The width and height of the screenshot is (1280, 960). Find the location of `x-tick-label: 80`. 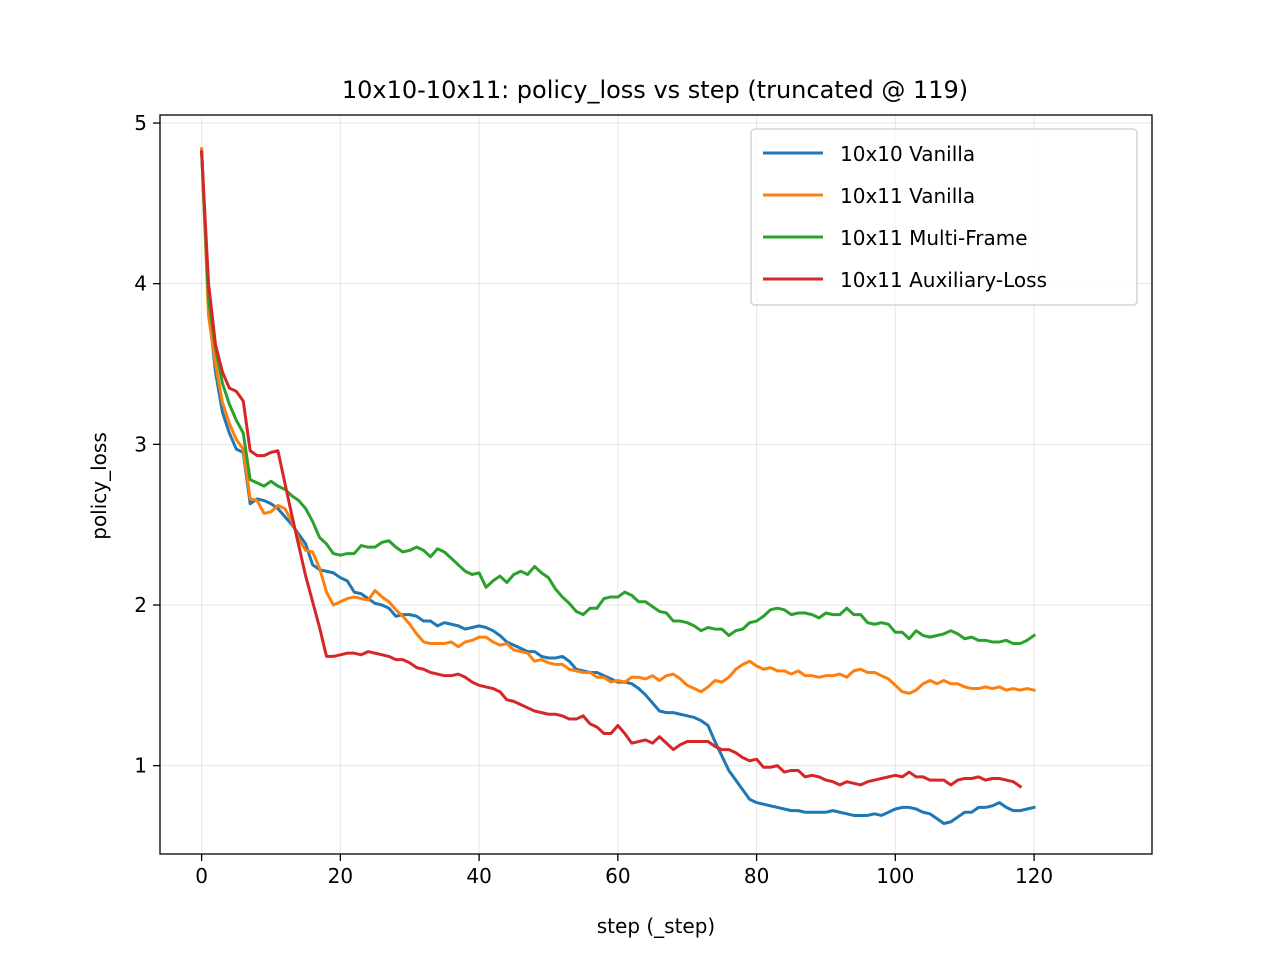

x-tick-label: 80 is located at coordinates (756, 876).